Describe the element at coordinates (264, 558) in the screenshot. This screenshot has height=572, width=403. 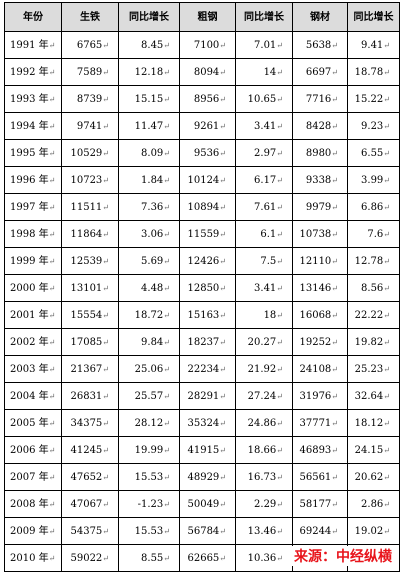
I see `value-cell: 10.36↵` at that location.